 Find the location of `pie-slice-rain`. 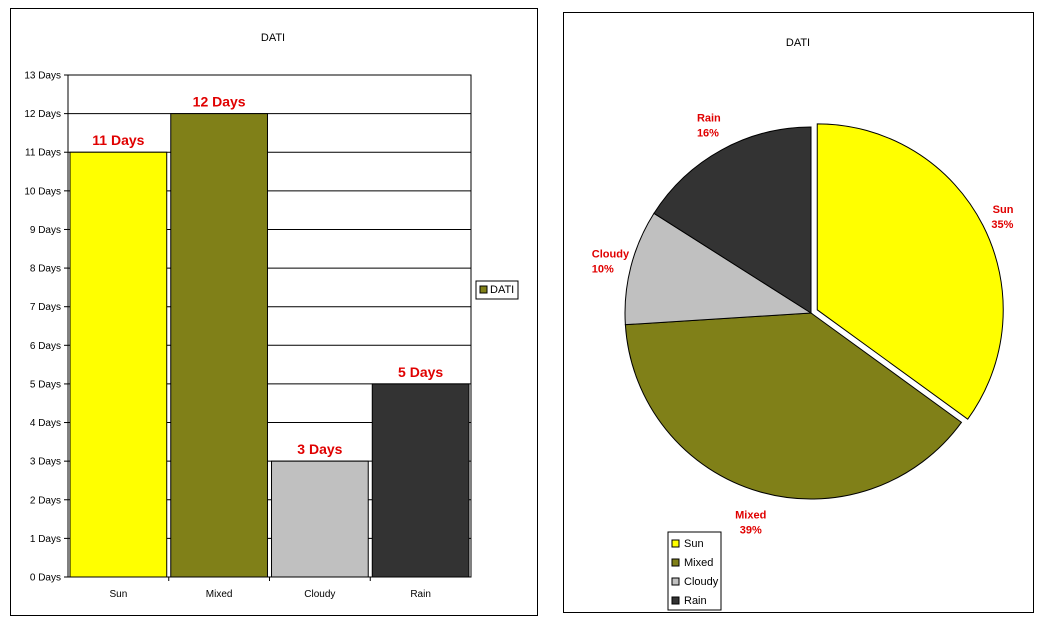

pie-slice-rain is located at coordinates (732, 220).